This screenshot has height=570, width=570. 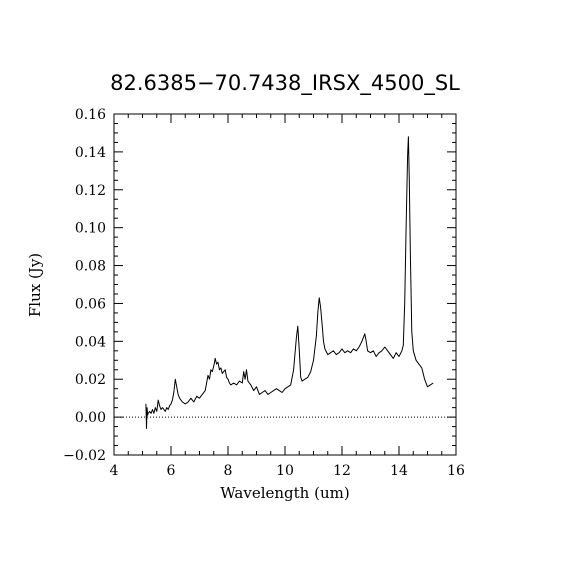 I want to click on x-tick-label: 10, so click(x=285, y=471).